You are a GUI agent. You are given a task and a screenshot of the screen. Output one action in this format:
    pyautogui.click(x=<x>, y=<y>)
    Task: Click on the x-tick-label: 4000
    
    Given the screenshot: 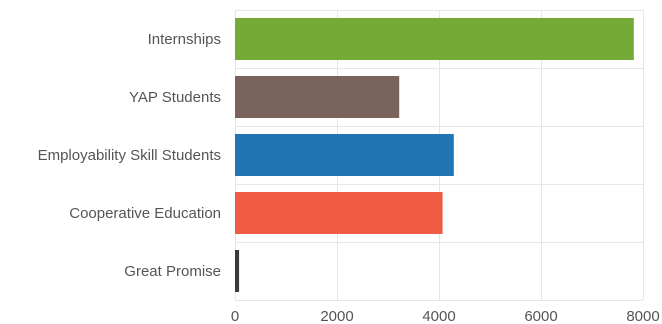 What is the action you would take?
    pyautogui.click(x=438, y=316)
    